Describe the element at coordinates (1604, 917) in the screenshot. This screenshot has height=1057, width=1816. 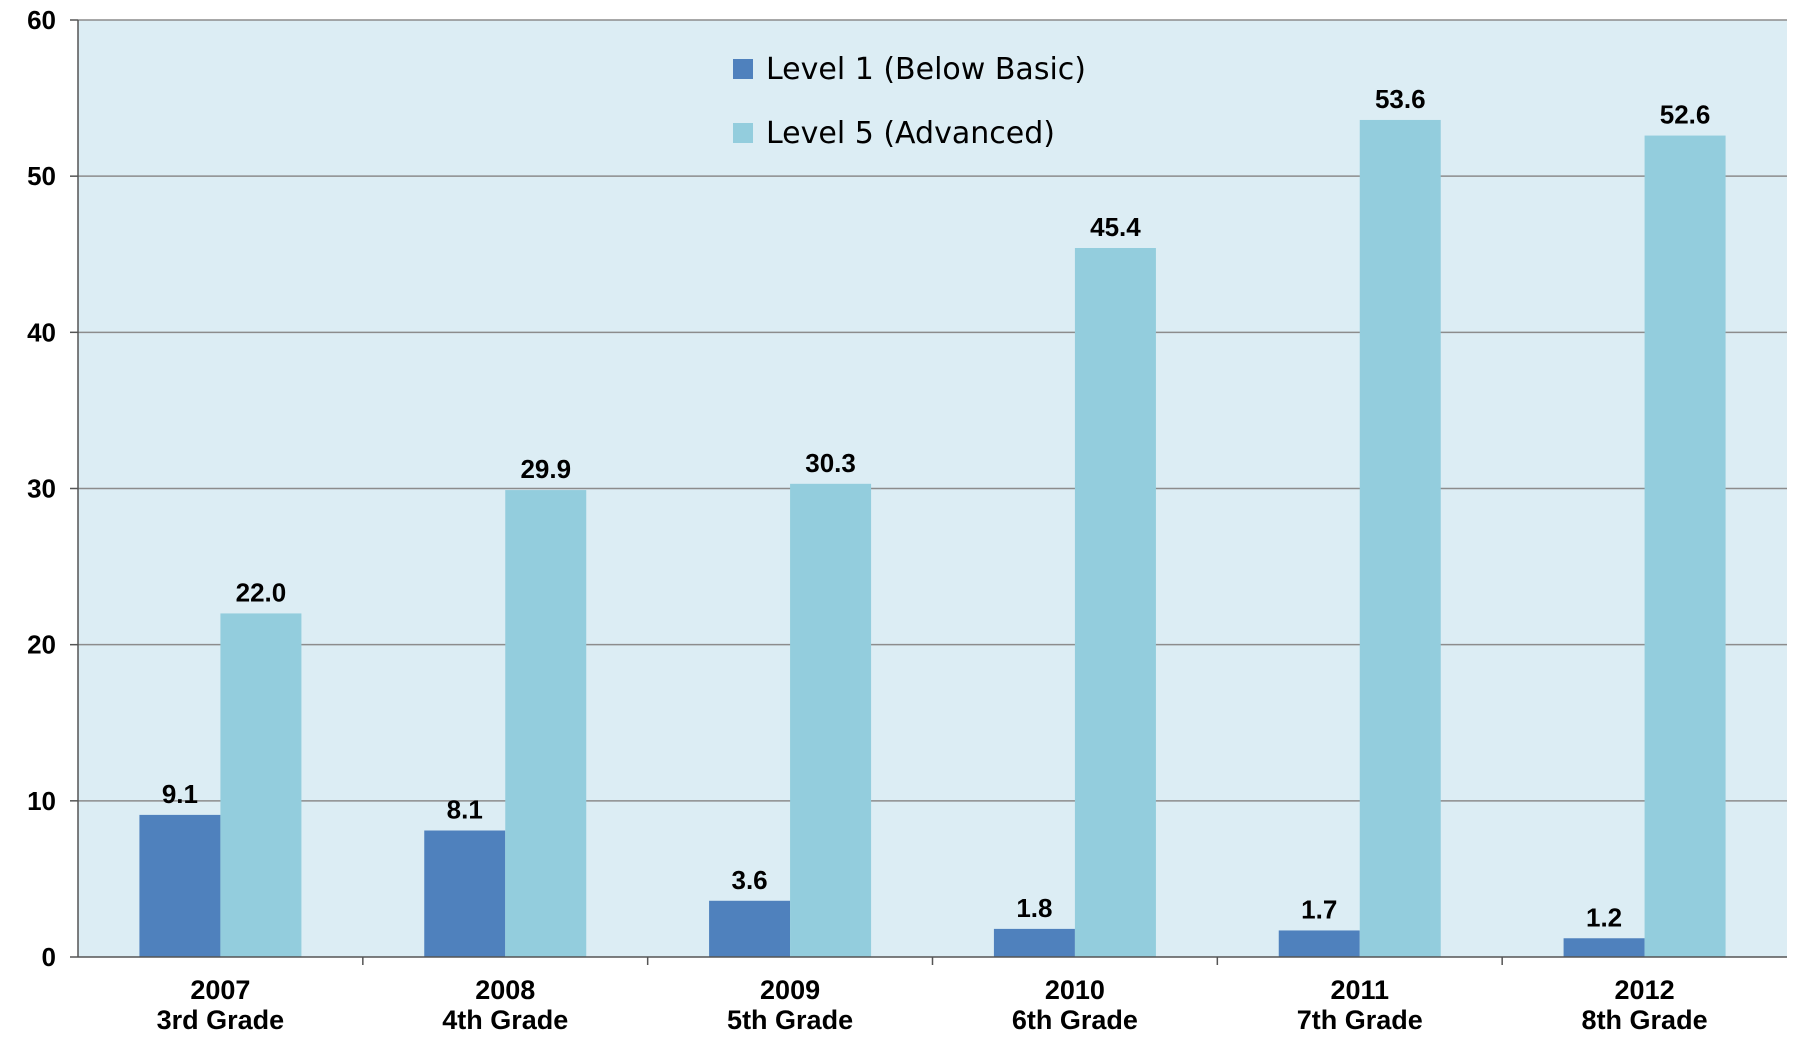
I see `data-label: 1.2` at that location.